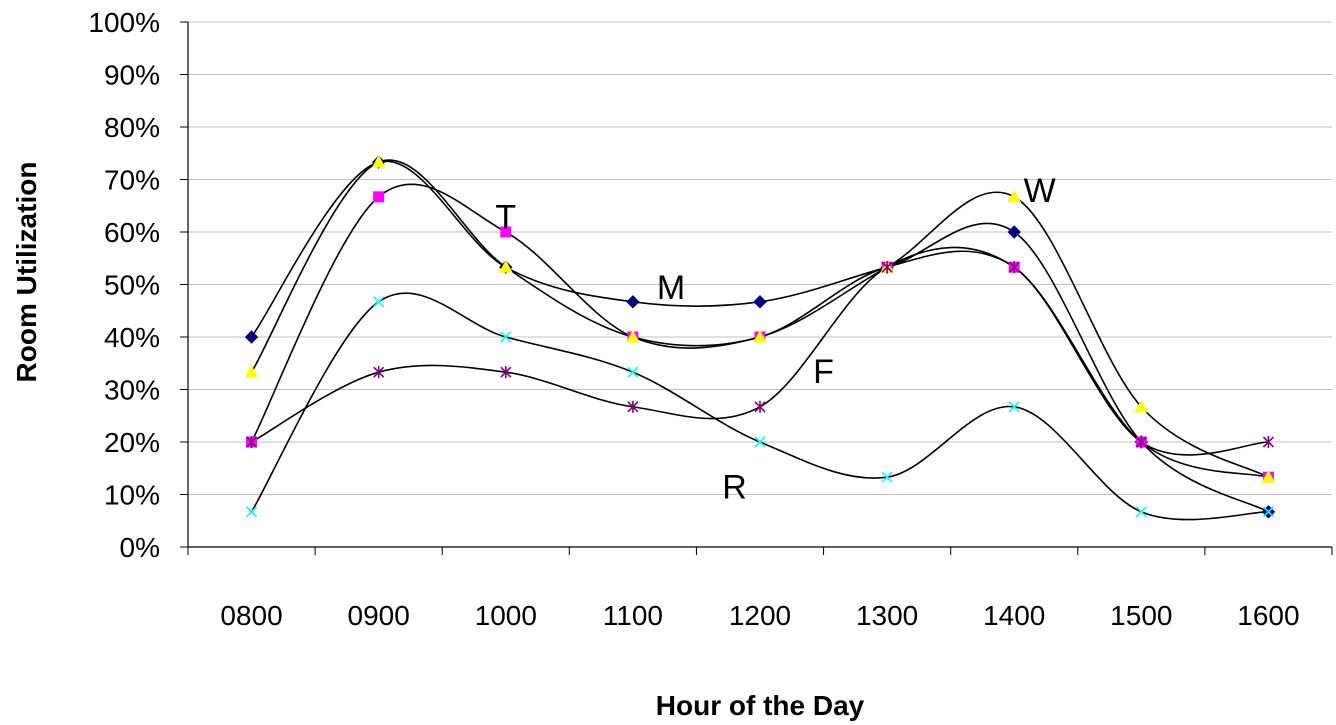  What do you see at coordinates (1268, 615) in the screenshot?
I see `x-tick-label: 1600` at bounding box center [1268, 615].